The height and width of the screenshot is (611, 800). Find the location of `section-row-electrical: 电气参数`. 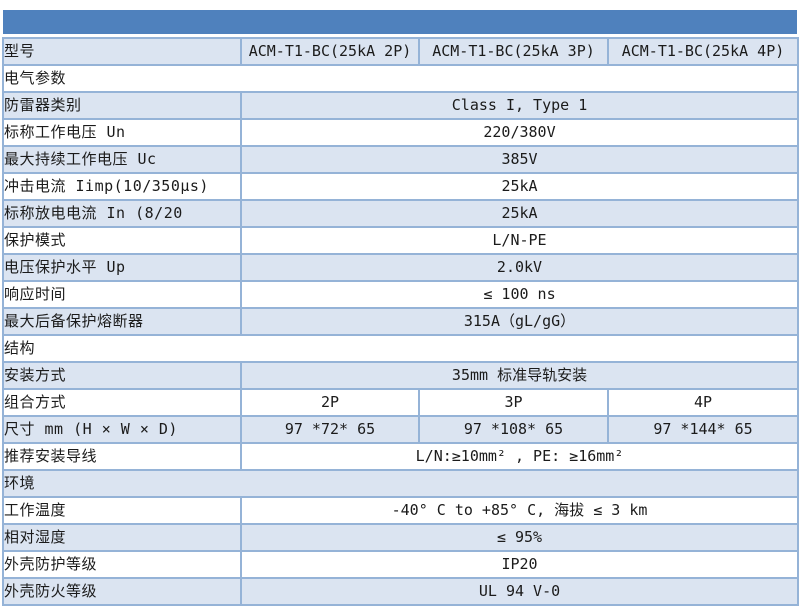

section-row-electrical: 电气参数 is located at coordinates (400, 78).